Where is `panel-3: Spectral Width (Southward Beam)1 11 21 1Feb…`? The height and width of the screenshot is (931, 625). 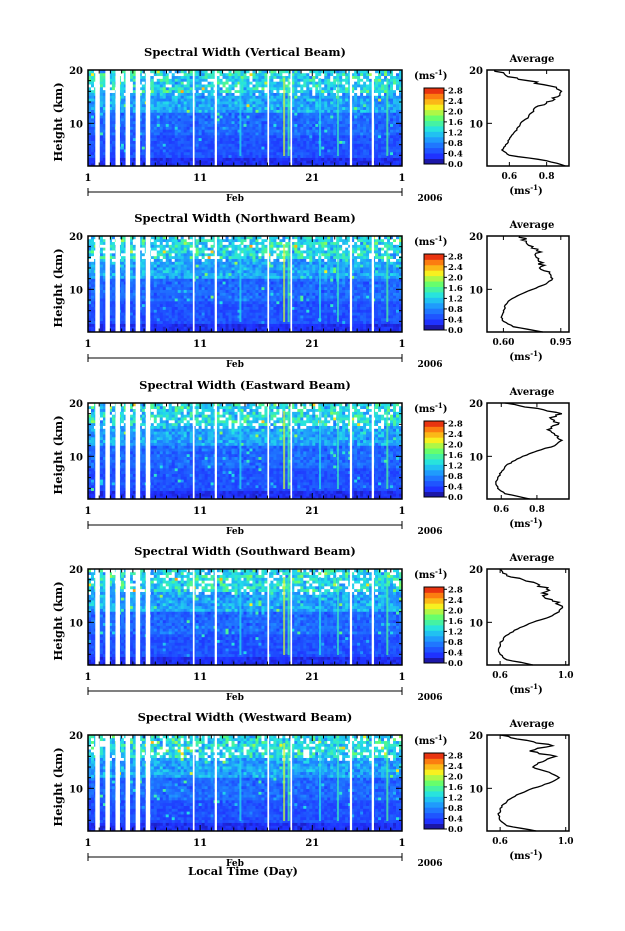
panel-3: Spectral Width (Southward Beam)1 11 21 1Feb… is located at coordinates (312, 623).